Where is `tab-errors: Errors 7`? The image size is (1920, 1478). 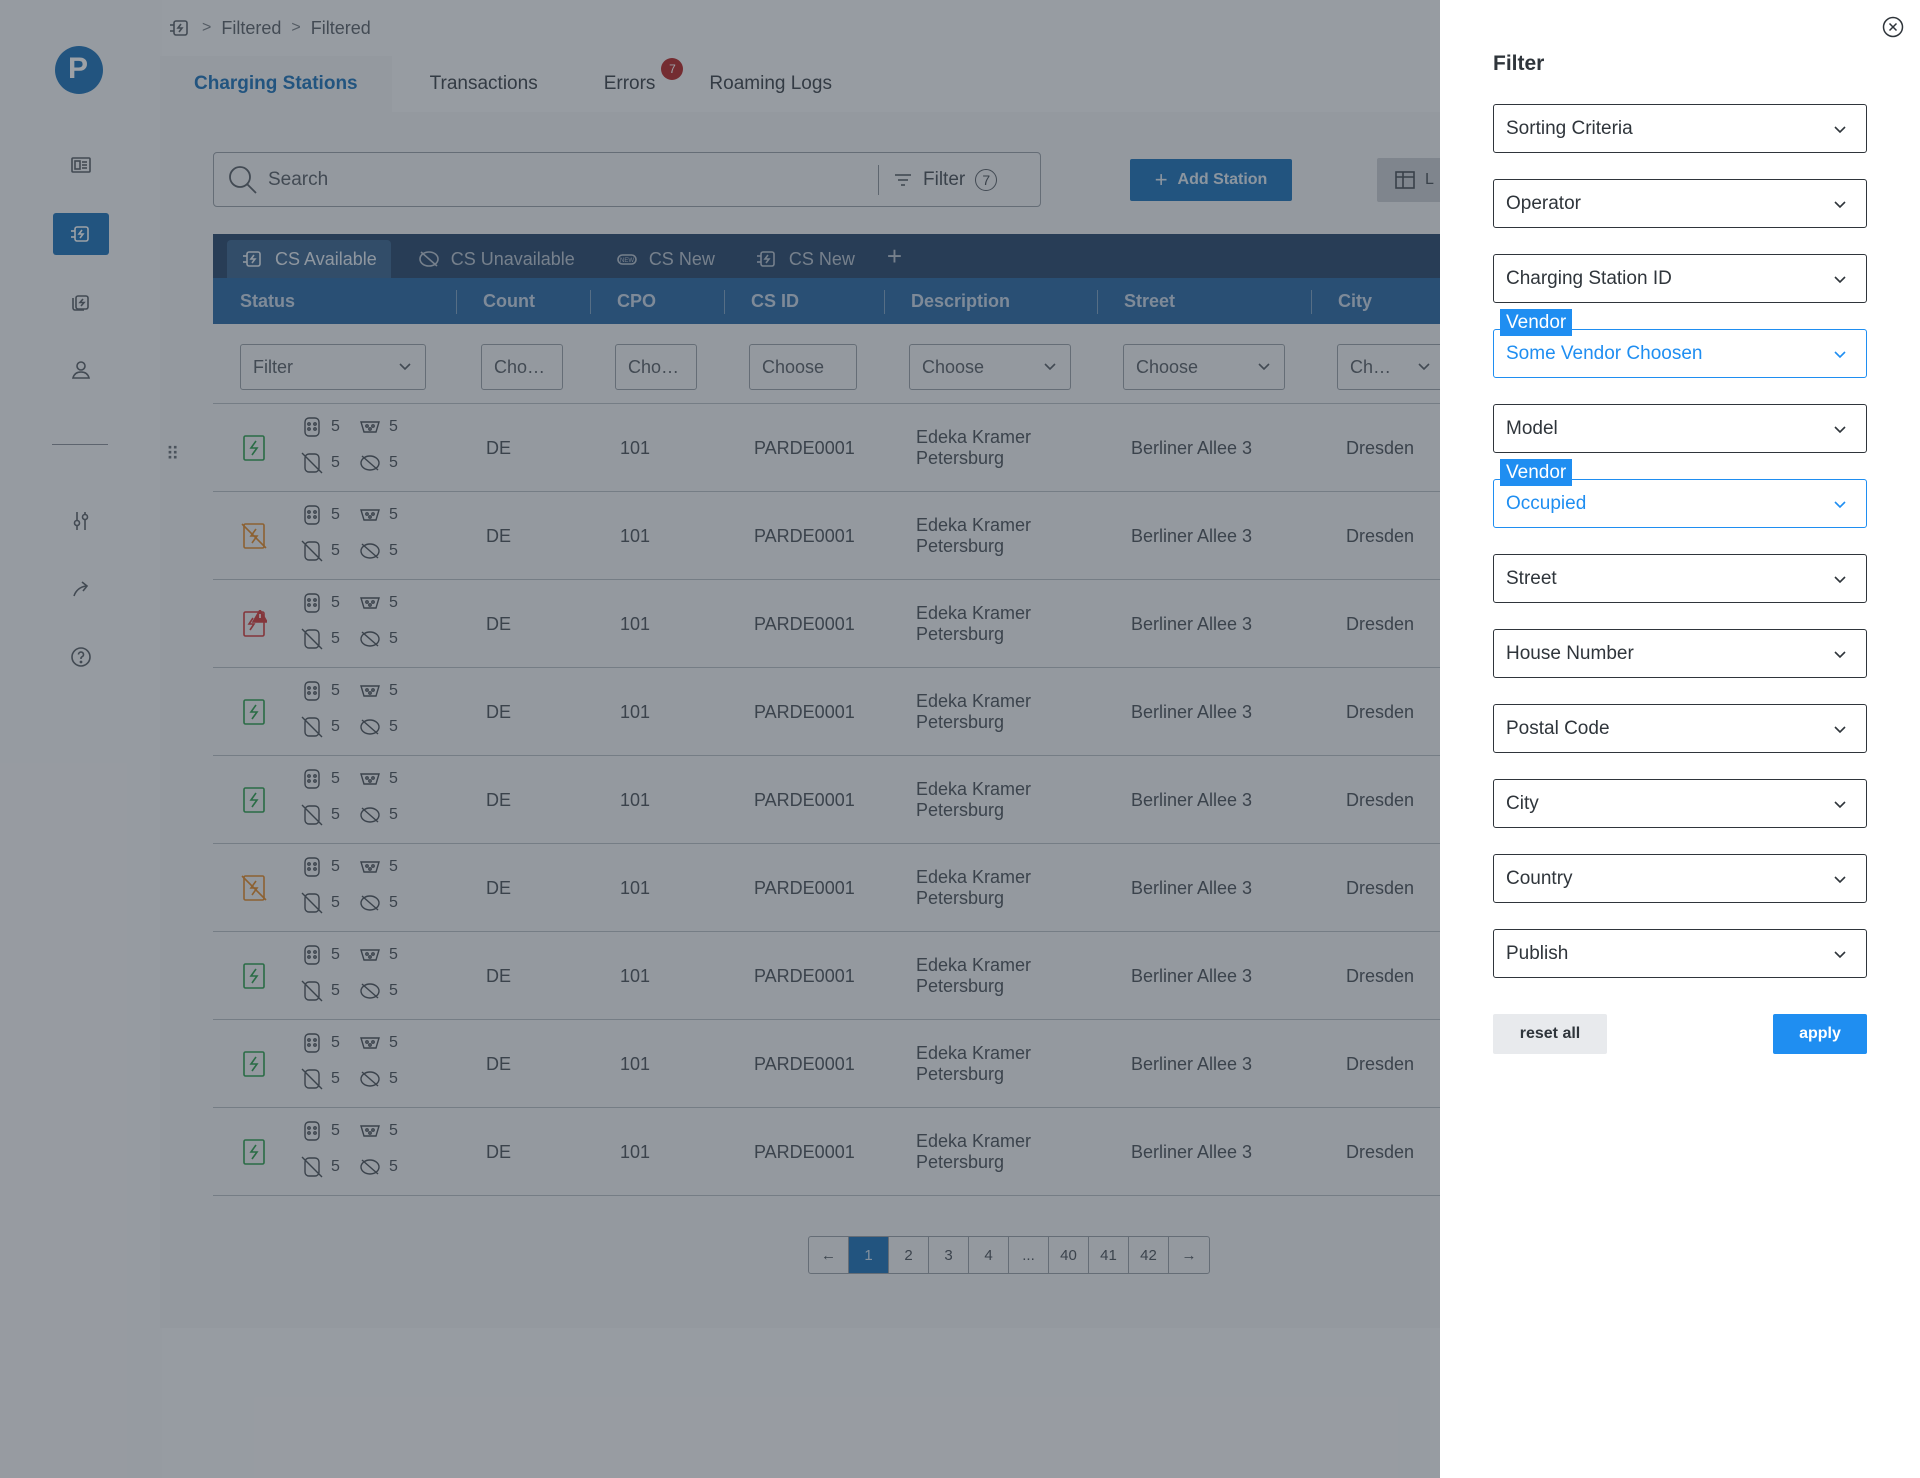
tab-errors: Errors 7 is located at coordinates (633, 84).